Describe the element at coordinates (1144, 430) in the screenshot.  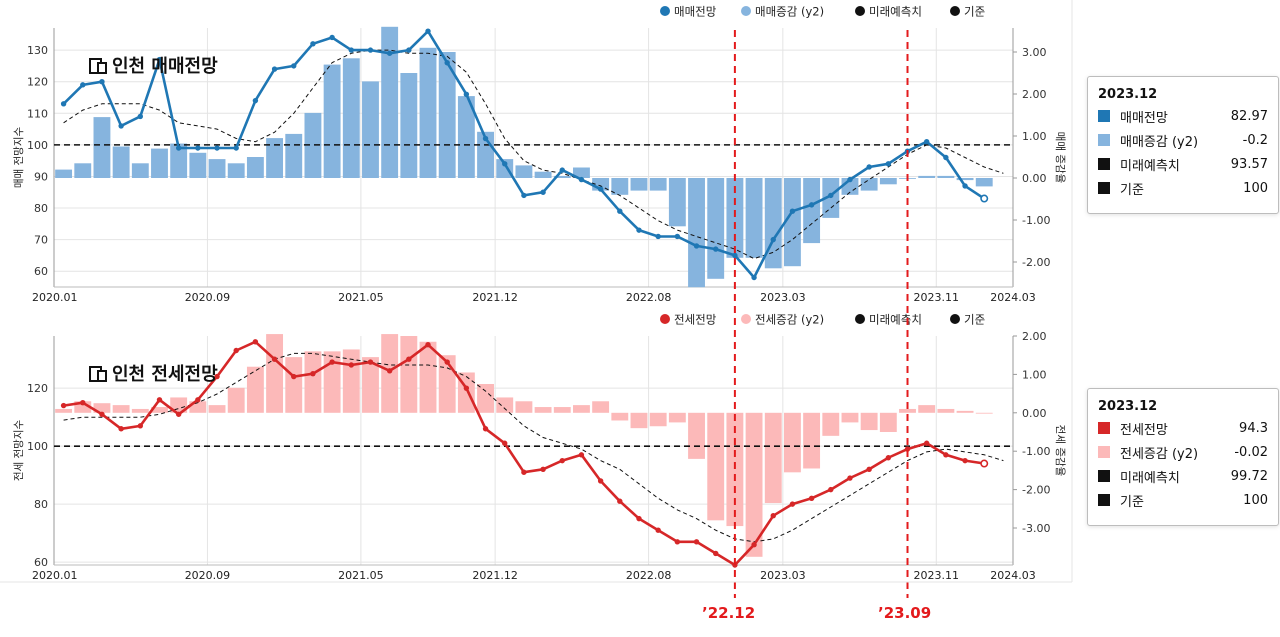
I see `tooltip-label: 전세전망` at that location.